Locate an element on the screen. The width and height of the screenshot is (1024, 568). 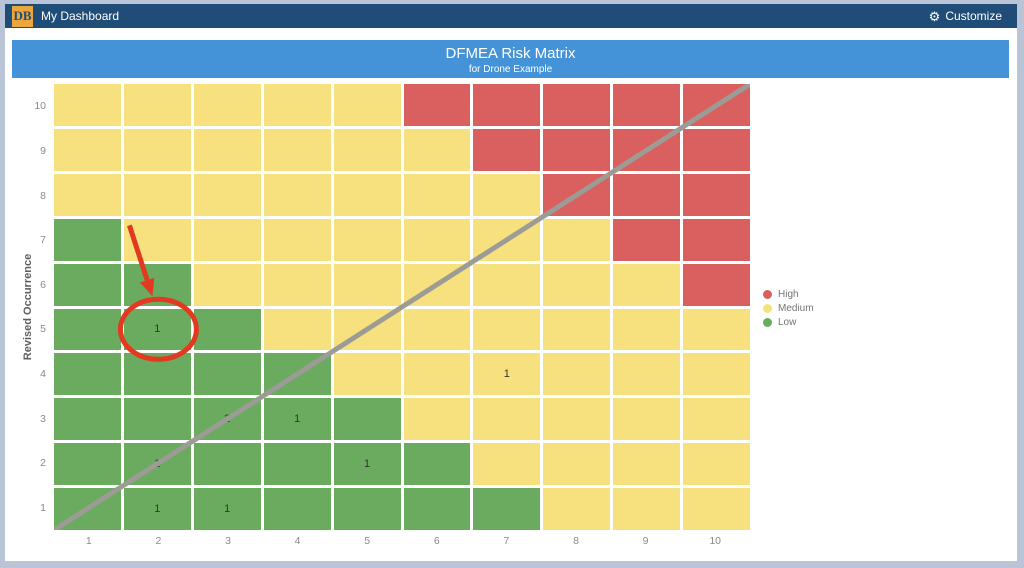
matrix-cell-x5-y2: 1 is located at coordinates (367, 464).